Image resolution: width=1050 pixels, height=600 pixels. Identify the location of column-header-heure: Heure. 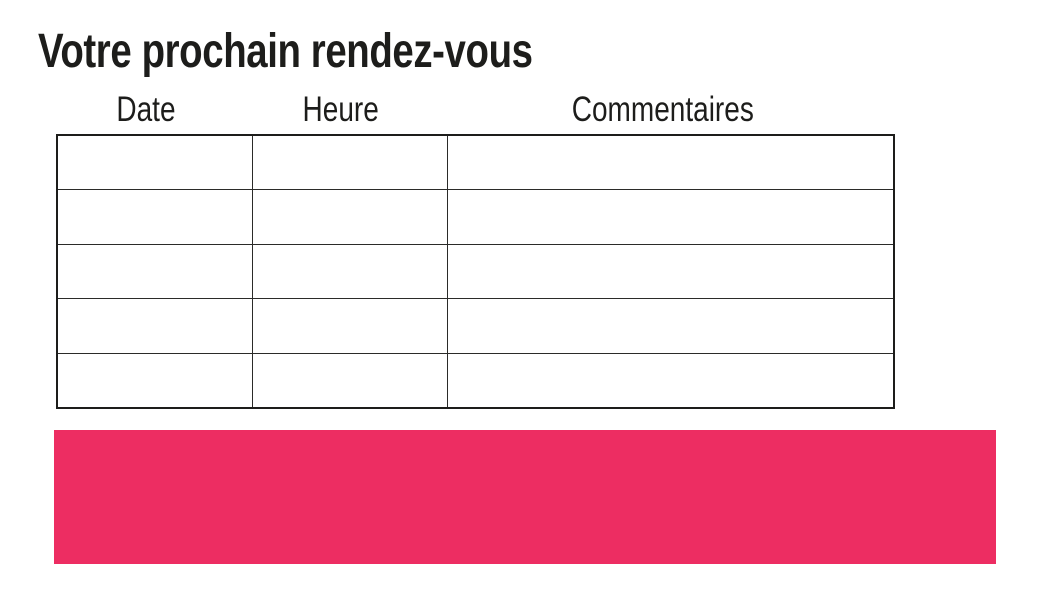
(340, 109).